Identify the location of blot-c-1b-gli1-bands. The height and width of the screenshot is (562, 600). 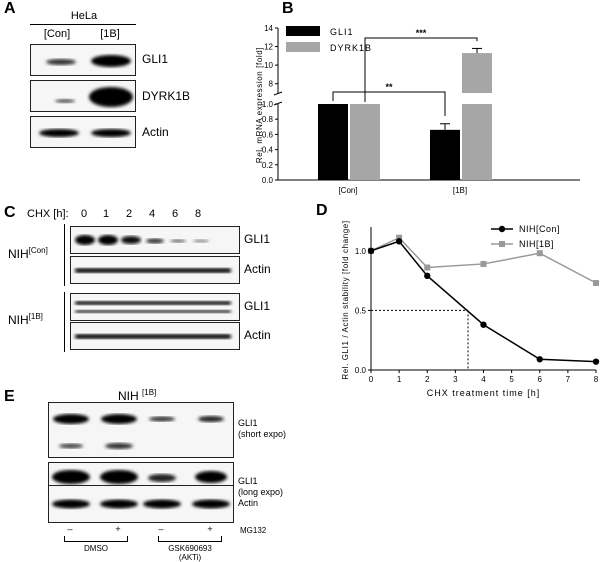
(153, 307).